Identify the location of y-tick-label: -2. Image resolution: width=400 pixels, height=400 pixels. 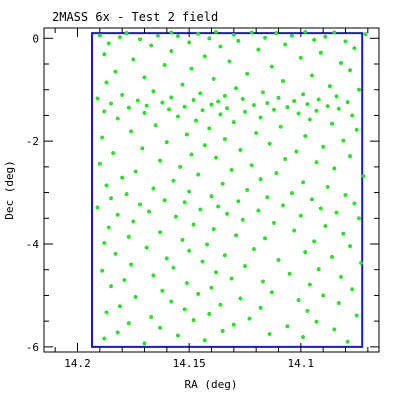
(32, 141).